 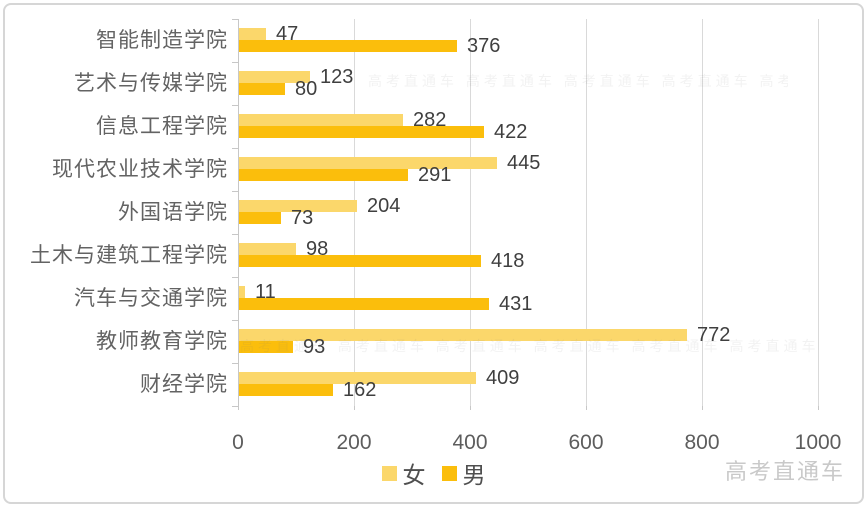 I want to click on bar-value-label: 376, so click(x=484, y=46).